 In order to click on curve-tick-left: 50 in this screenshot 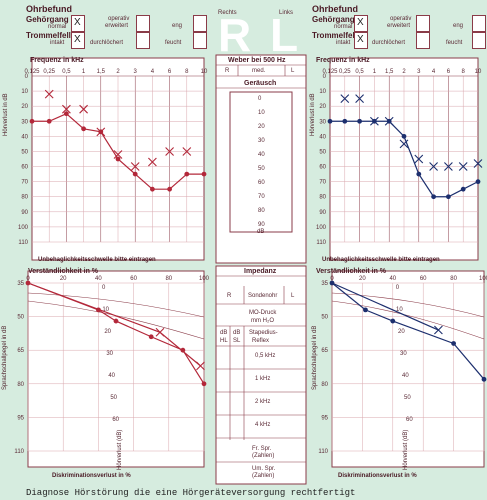, I will do `click(113, 398)`.